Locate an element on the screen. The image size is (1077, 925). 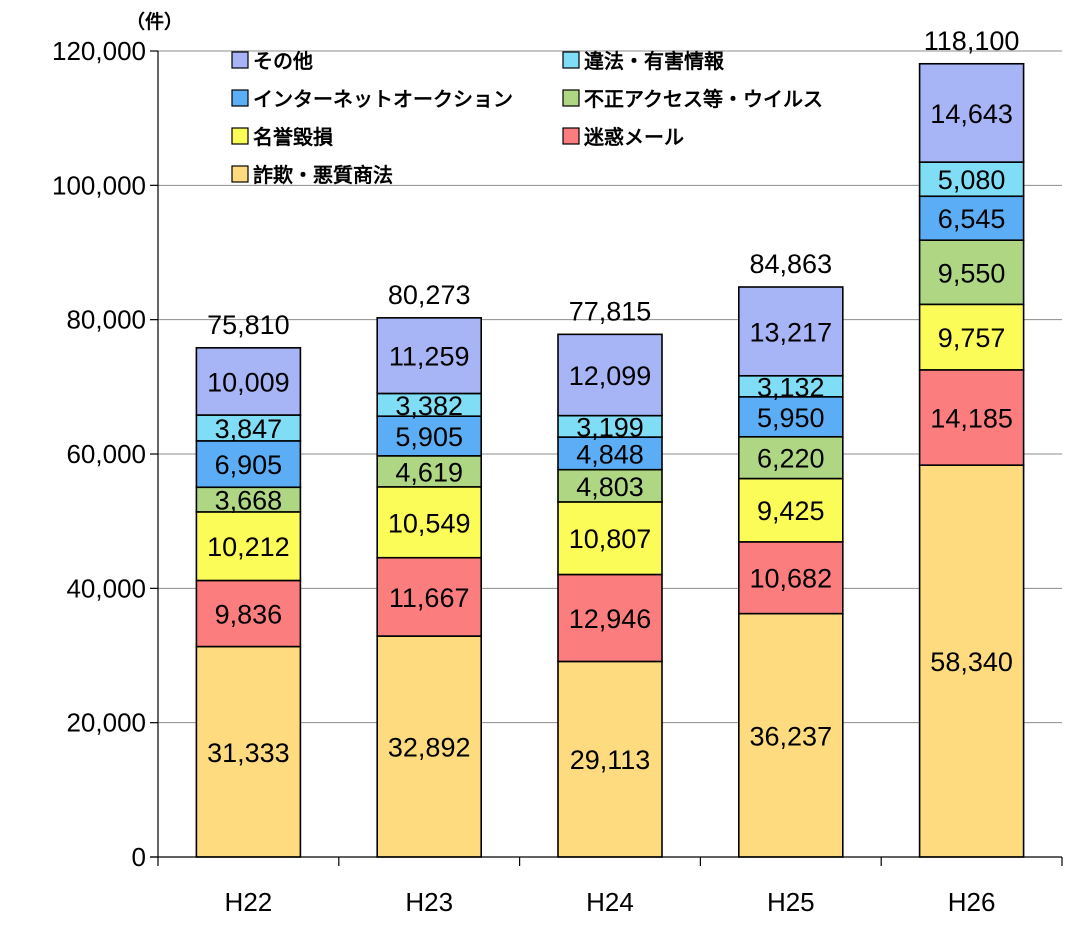
y-tick-label: 40,000 is located at coordinates (106, 588).